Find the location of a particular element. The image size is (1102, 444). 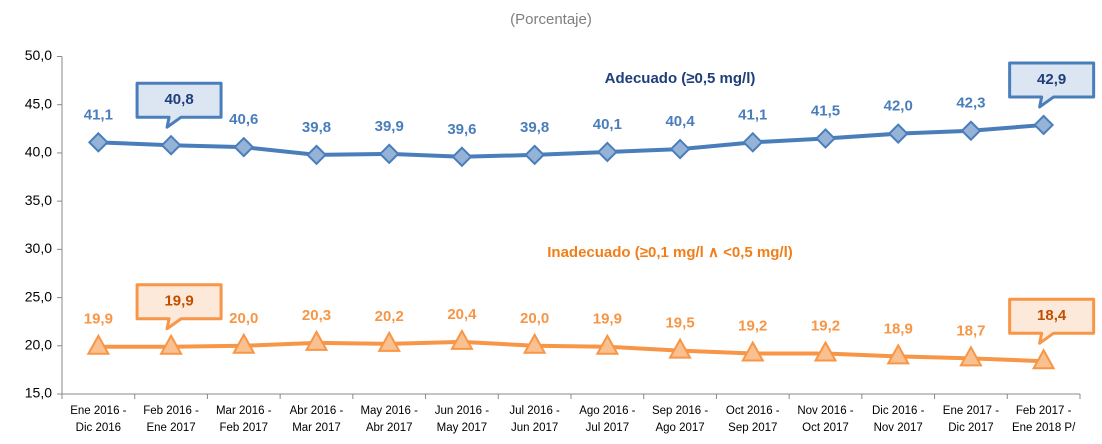

series-name: Inadecuado (≥0,1 mg/l ∧ <0,5 mg/l) is located at coordinates (670, 252).